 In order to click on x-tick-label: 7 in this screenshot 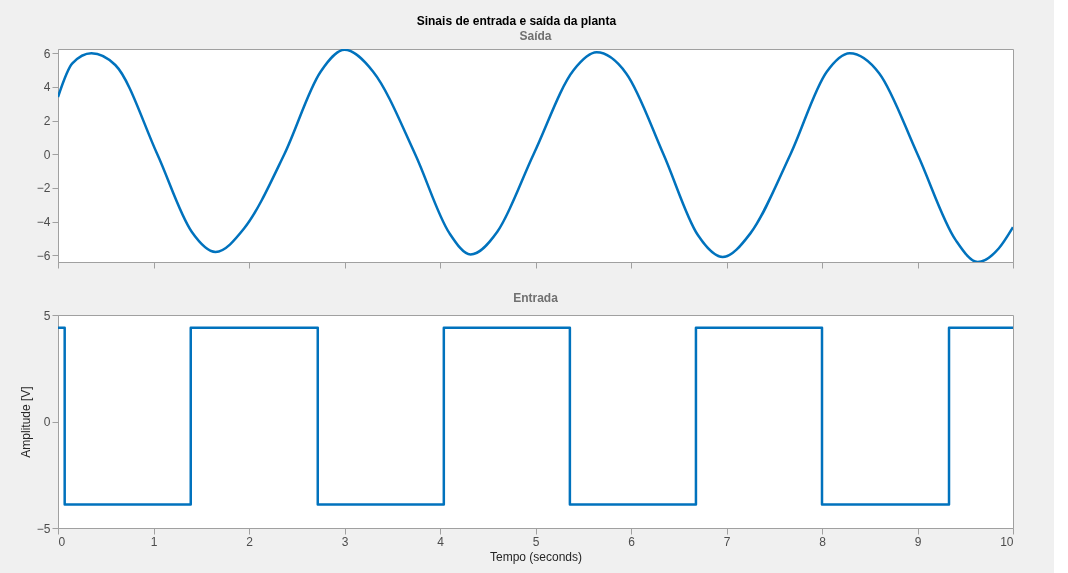, I will do `click(727, 541)`.